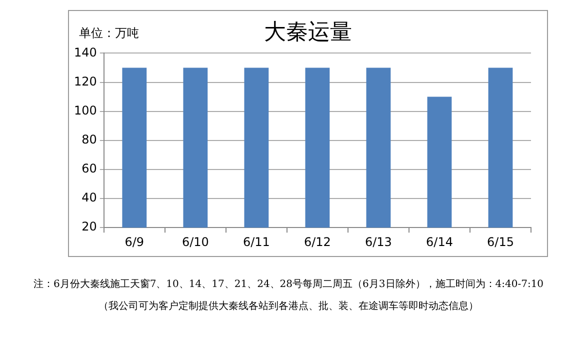 Image resolution: width=577 pixels, height=342 pixels. I want to click on y-tick-label: 140, so click(85, 52).